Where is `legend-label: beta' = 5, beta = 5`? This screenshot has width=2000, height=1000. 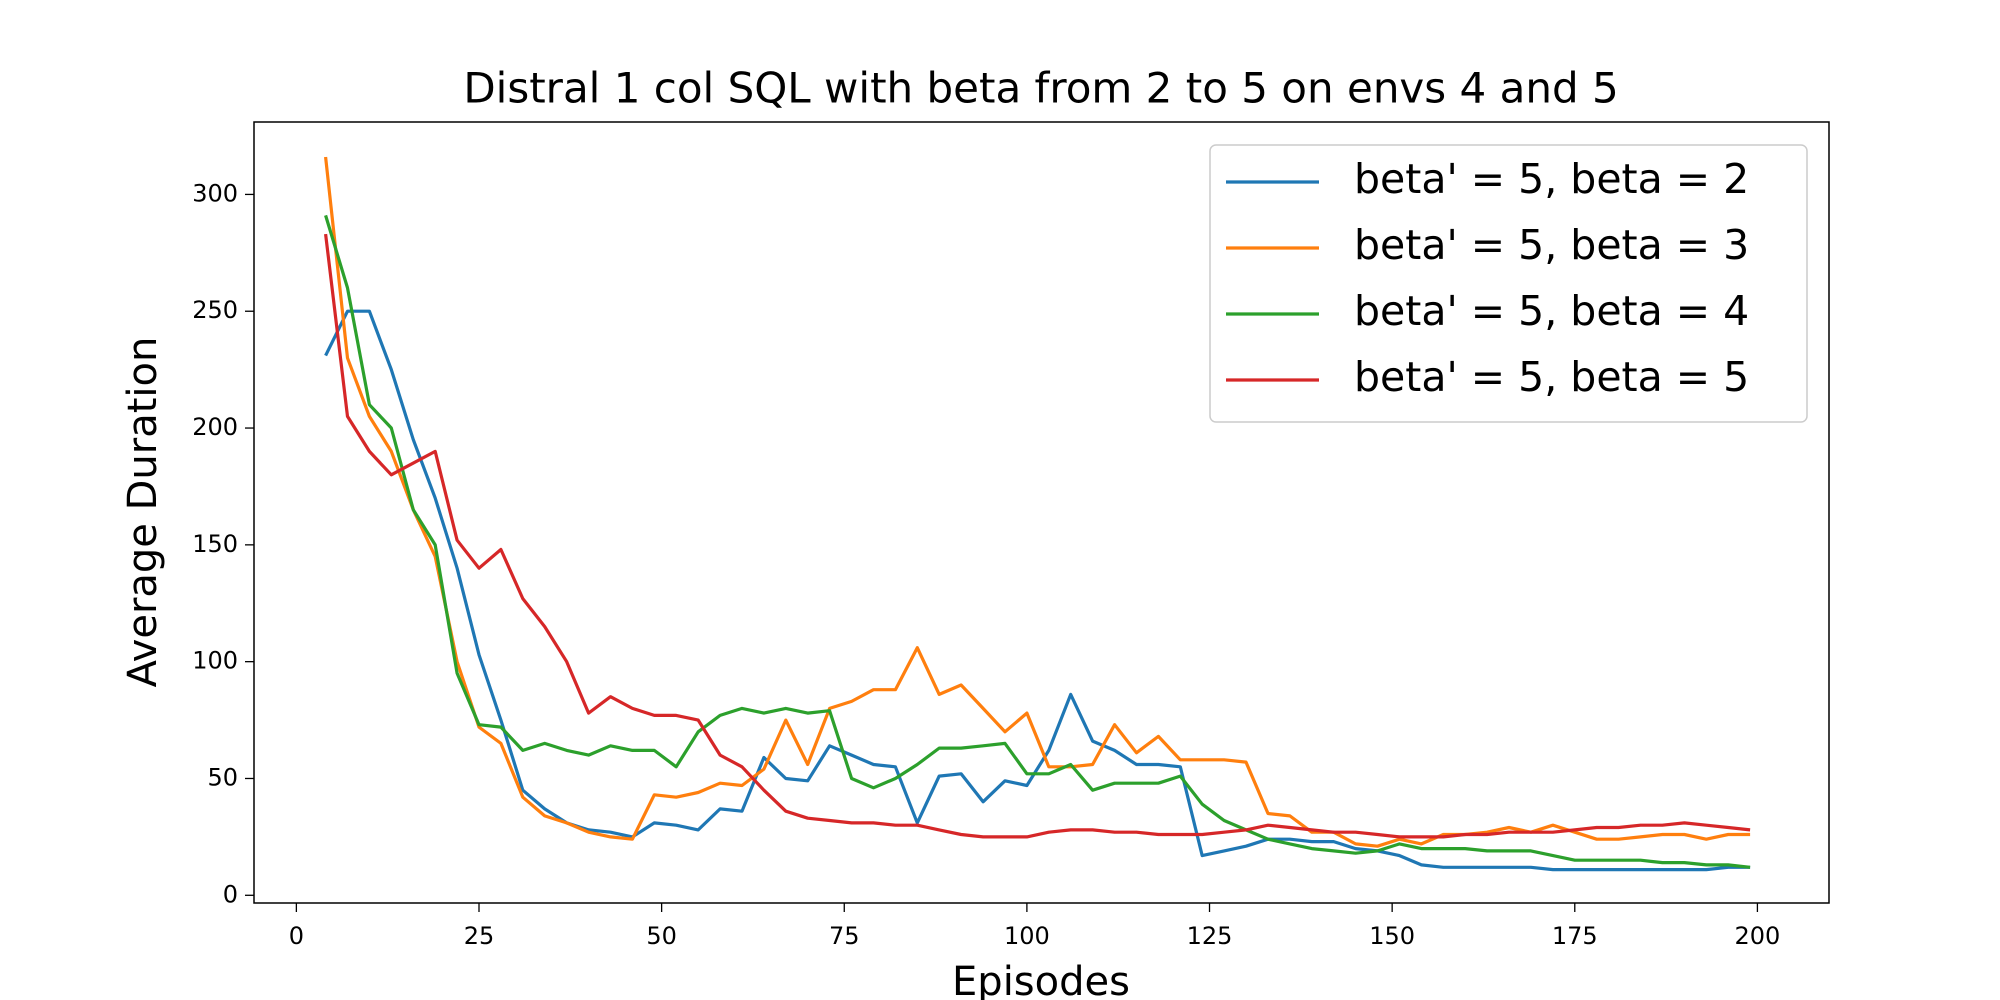
legend-label: beta' = 5, beta = 5 is located at coordinates (1551, 377).